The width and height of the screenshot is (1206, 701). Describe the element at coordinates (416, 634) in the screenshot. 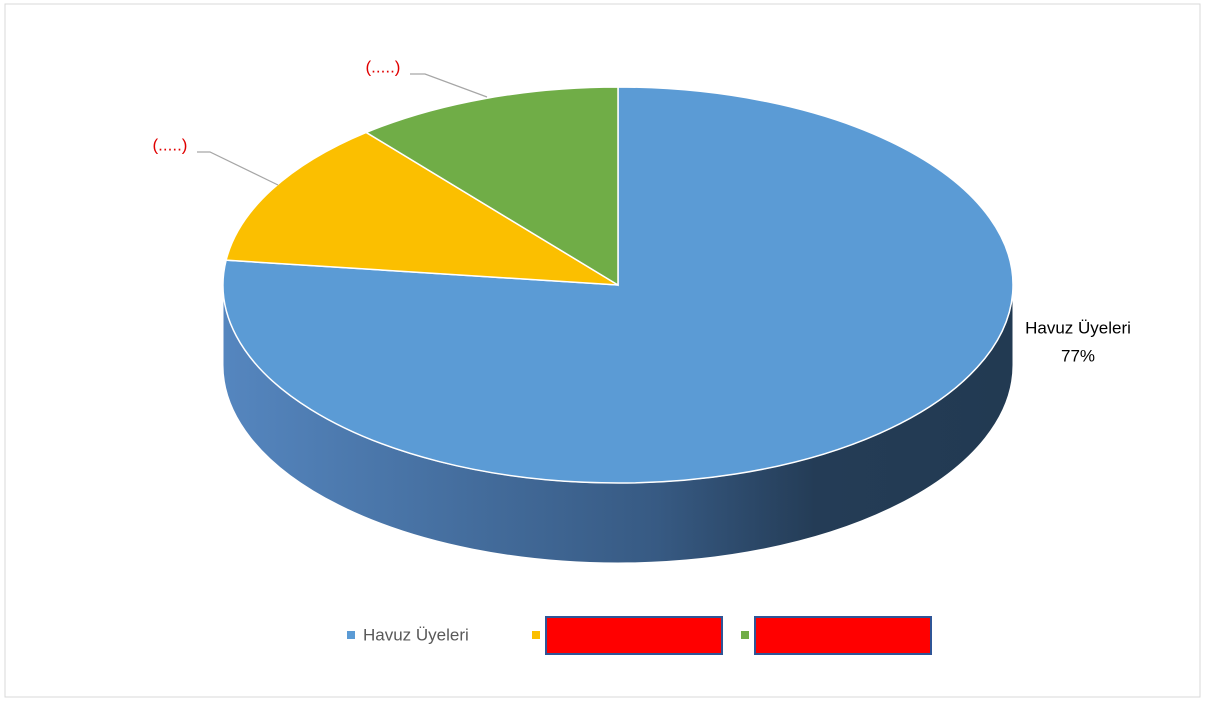

I see `legend-label: Havuz Üyeleri` at that location.